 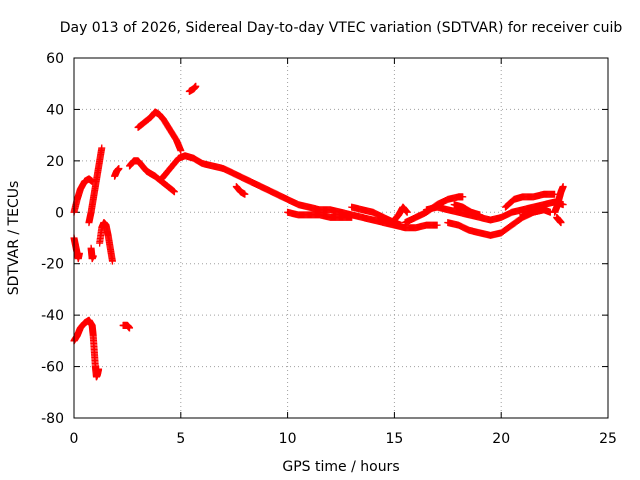 What do you see at coordinates (59, 213) in the screenshot?
I see `y-tick-label: 0` at bounding box center [59, 213].